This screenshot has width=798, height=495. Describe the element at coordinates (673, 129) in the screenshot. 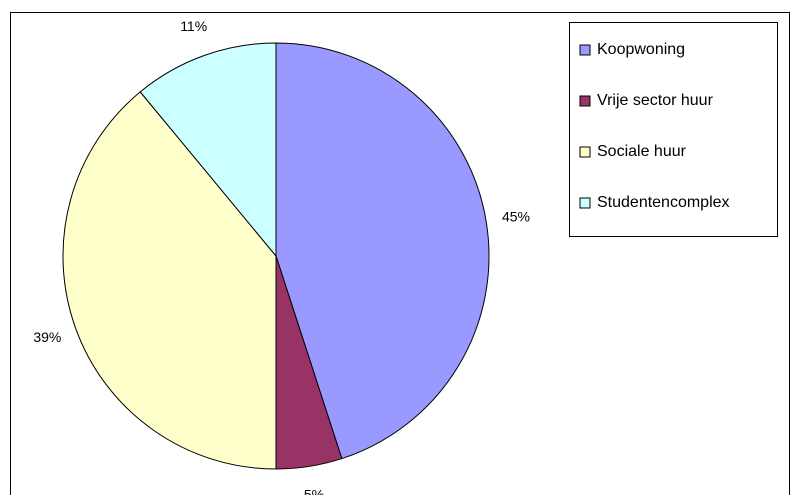

I see `legend-box` at that location.